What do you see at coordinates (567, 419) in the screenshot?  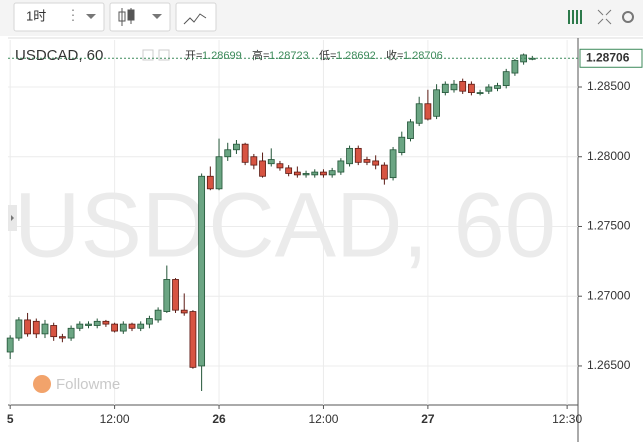 I see `x-tick-label: 12:30` at bounding box center [567, 419].